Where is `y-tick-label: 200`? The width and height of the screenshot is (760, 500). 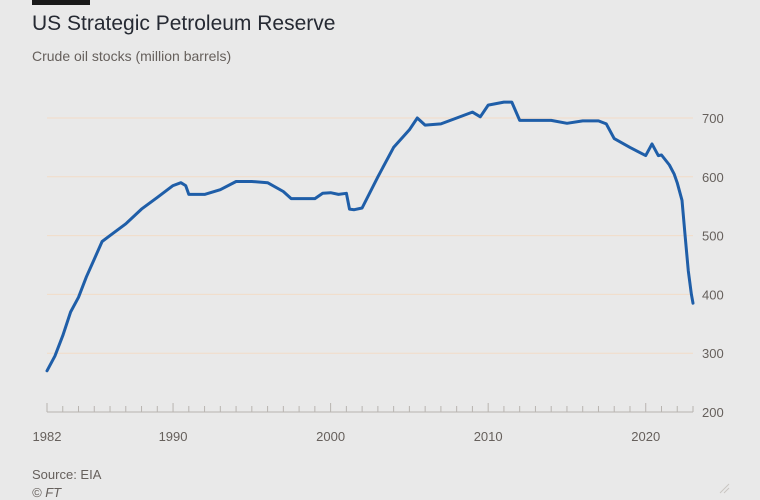
y-tick-label: 200 is located at coordinates (713, 412).